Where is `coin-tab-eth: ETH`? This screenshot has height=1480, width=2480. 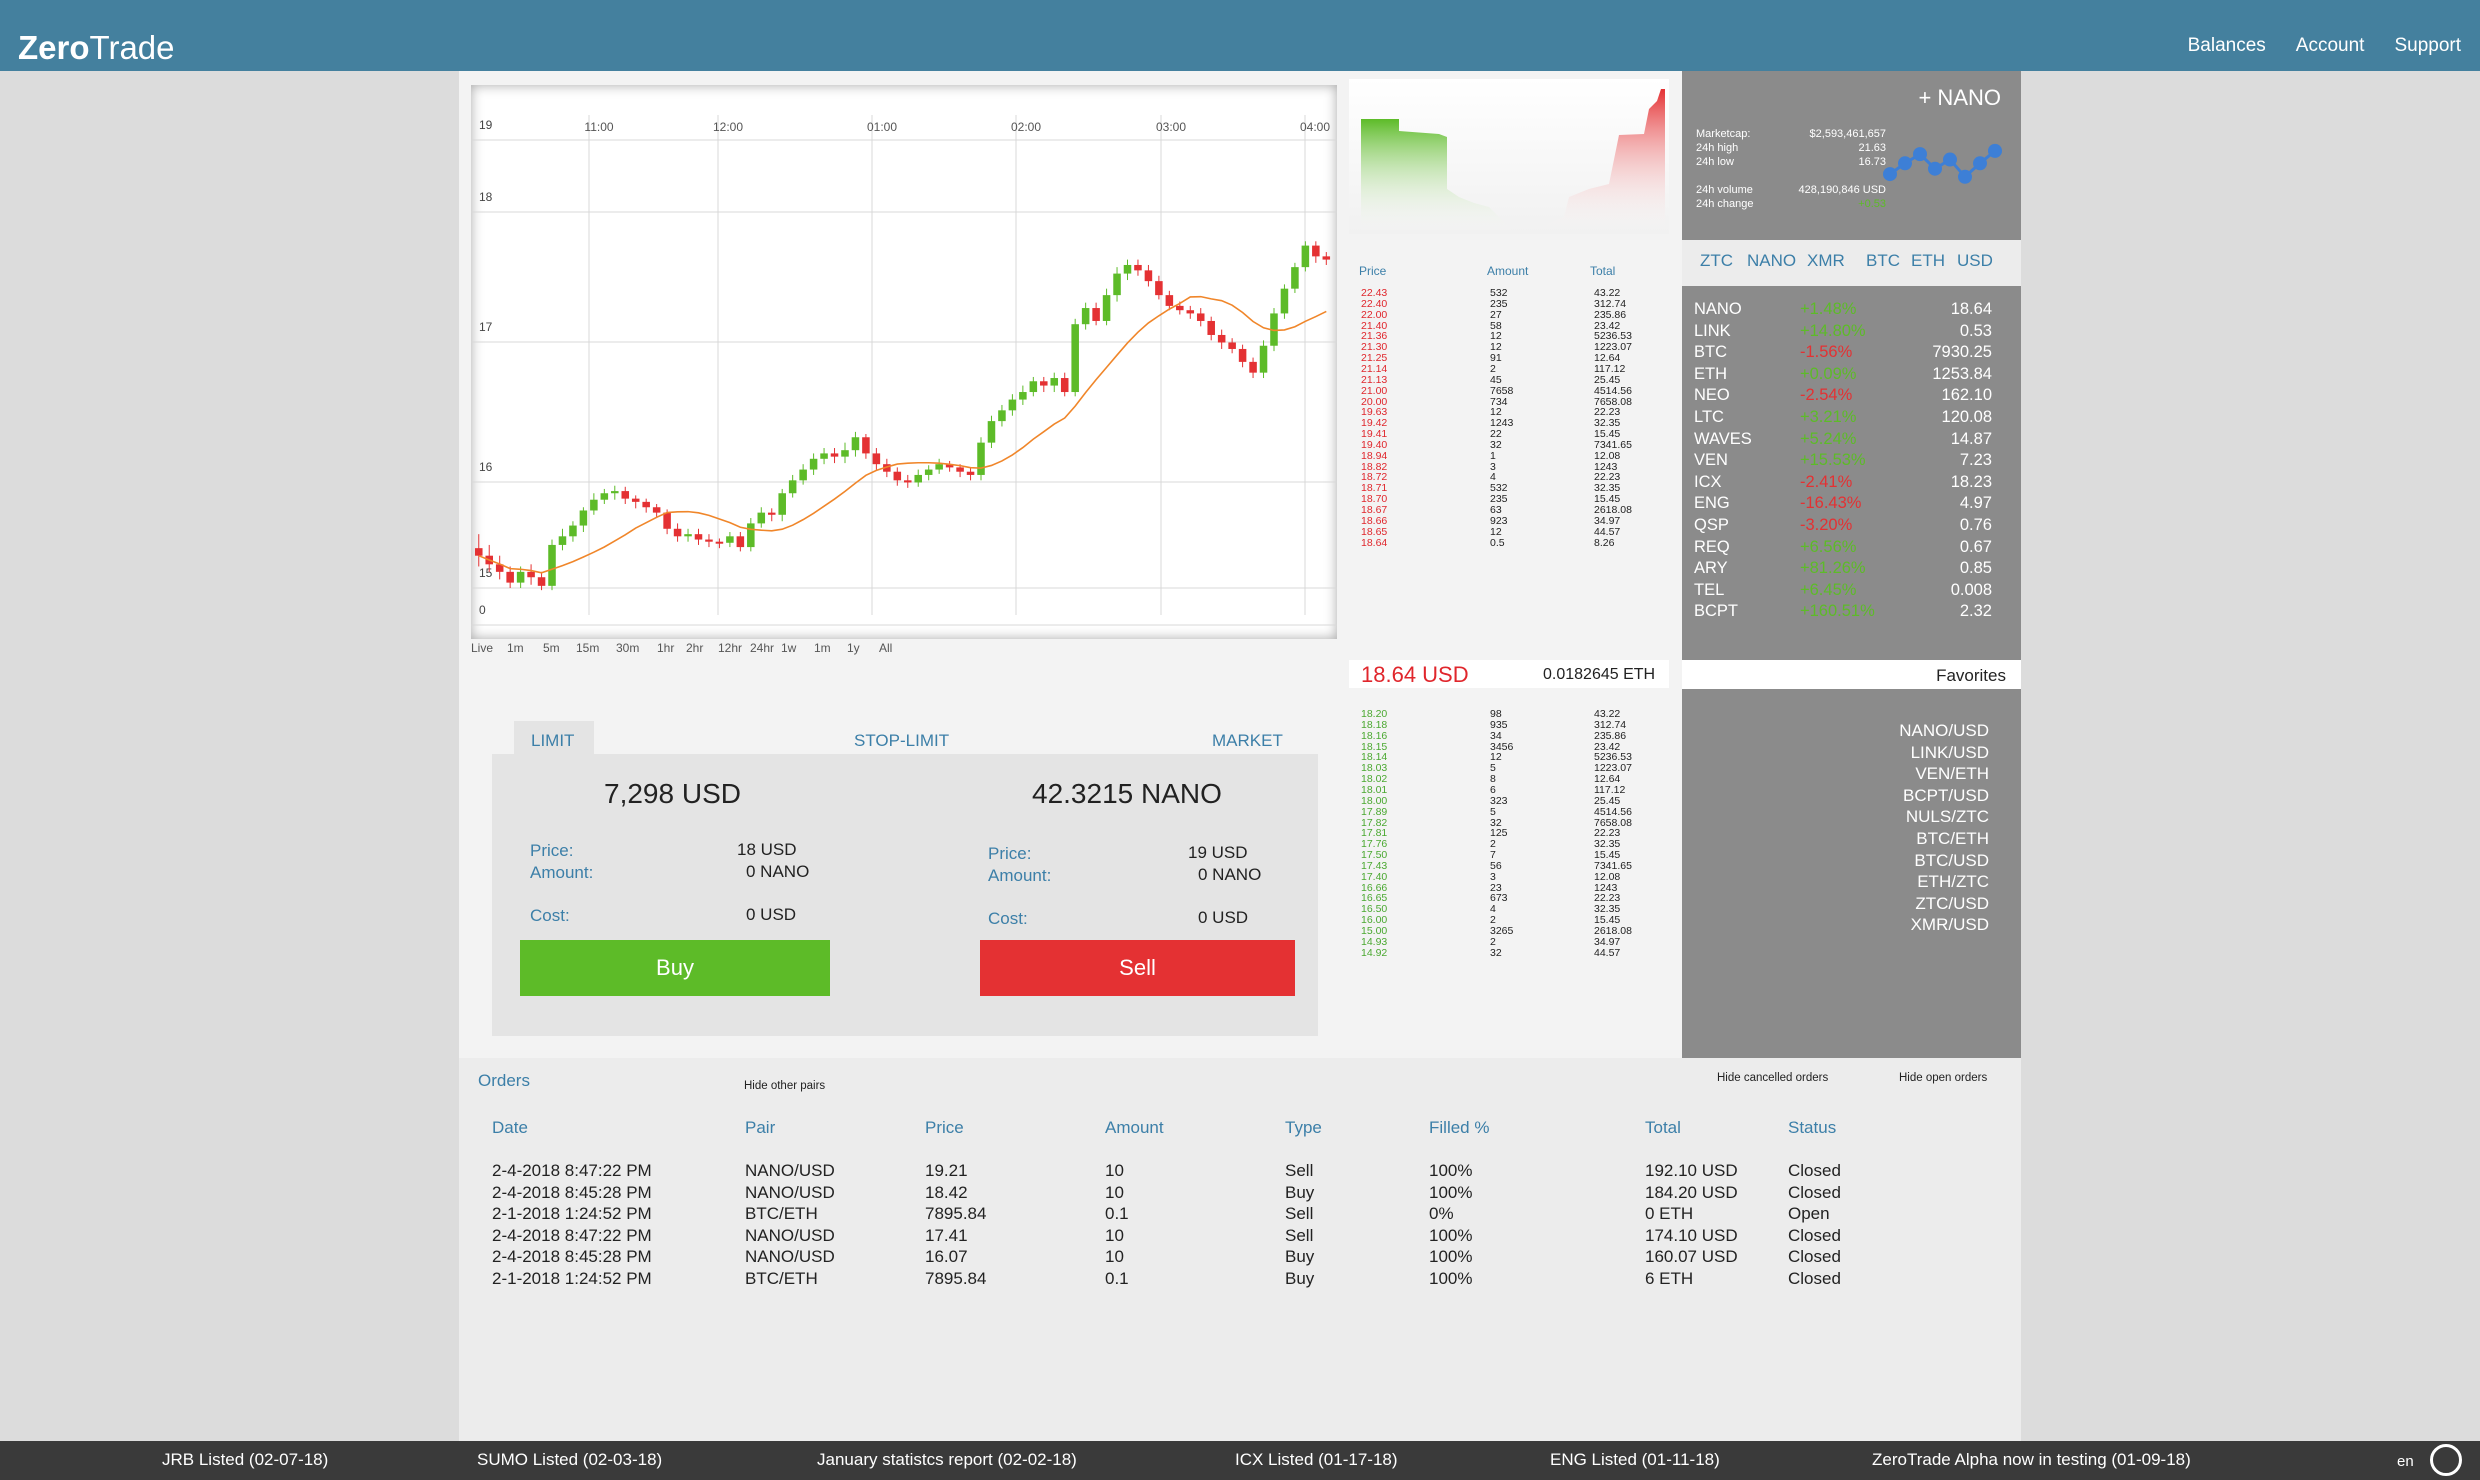 coin-tab-eth: ETH is located at coordinates (1928, 260).